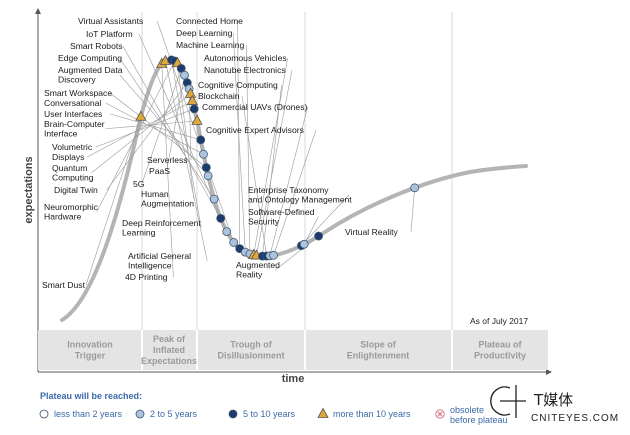 The width and height of the screenshot is (630, 435). I want to click on point-label-29: Blockchain, so click(219, 96).